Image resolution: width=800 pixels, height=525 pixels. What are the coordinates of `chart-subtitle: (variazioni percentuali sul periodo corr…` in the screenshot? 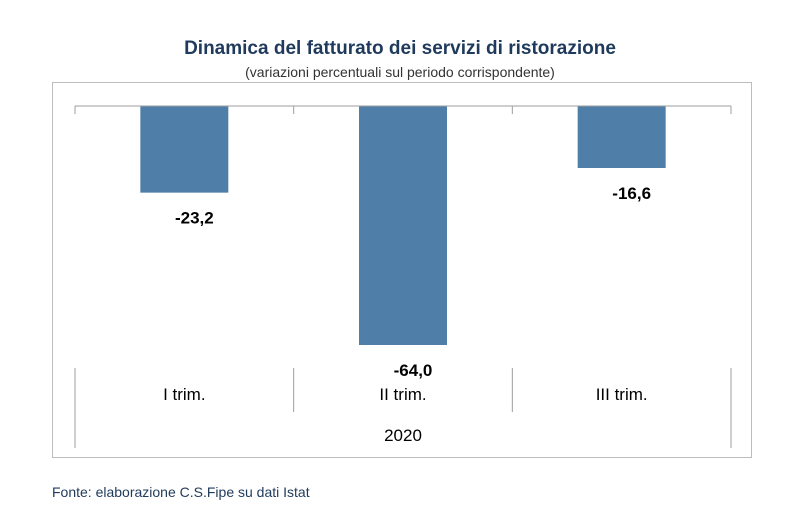 It's located at (400, 72).